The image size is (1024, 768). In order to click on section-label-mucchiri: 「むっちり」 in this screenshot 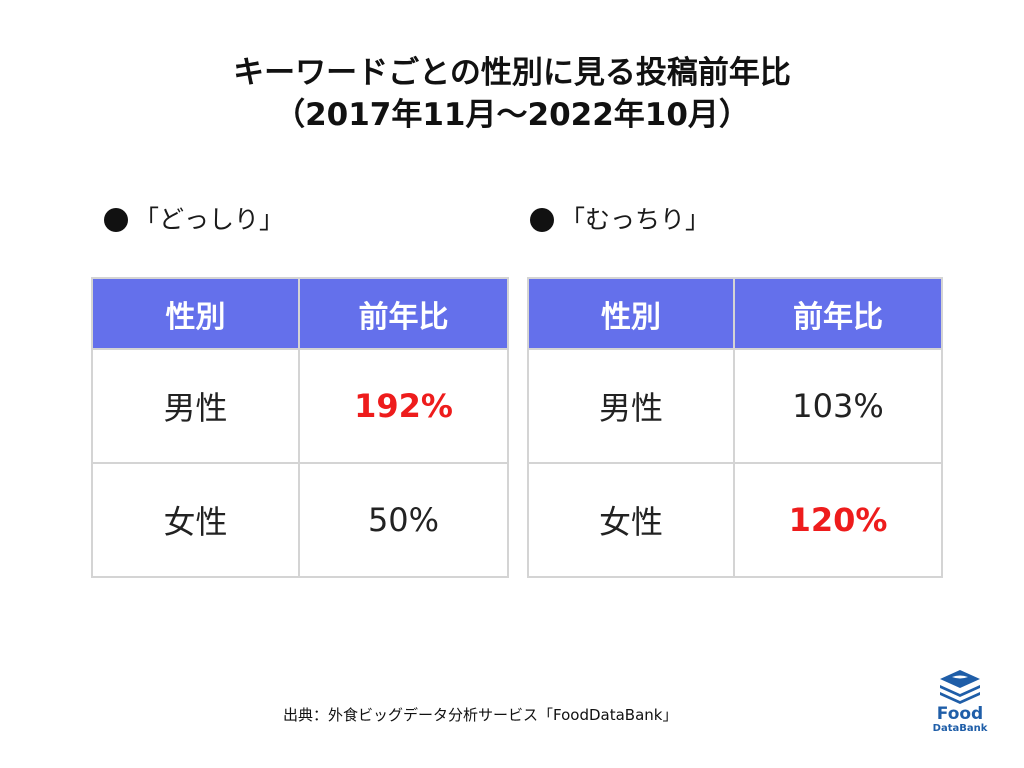, I will do `click(620, 220)`.